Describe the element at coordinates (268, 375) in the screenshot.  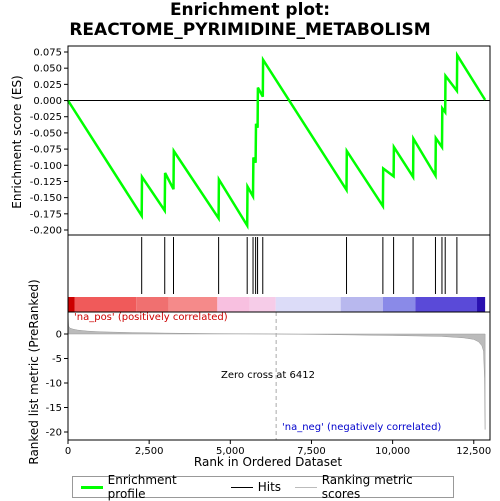
I see `zero-cross-label: Zero cross at 6412` at that location.